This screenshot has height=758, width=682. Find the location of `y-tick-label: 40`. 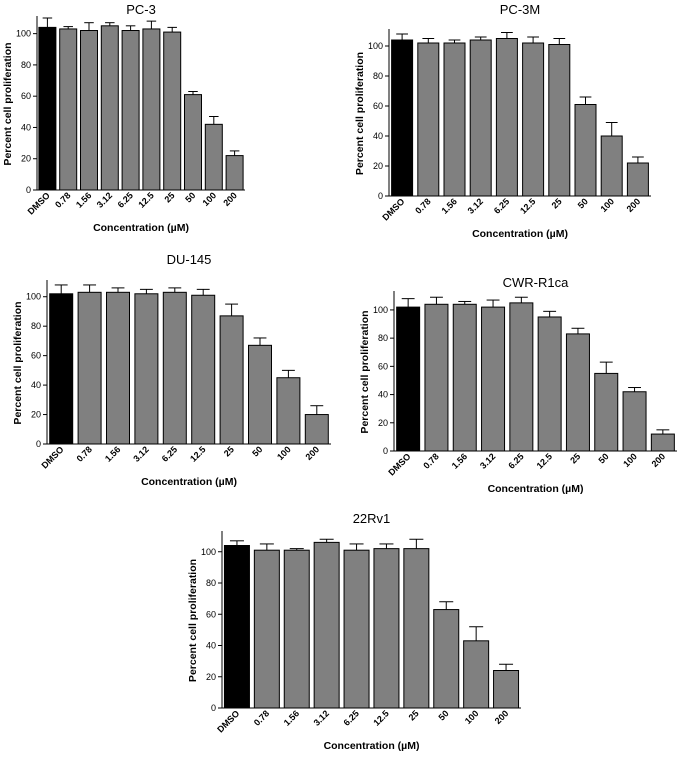

y-tick-label: 40 is located at coordinates (383, 395).